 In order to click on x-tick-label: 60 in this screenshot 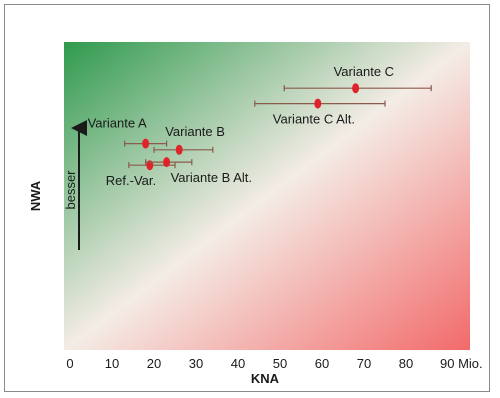, I will do `click(322, 363)`.